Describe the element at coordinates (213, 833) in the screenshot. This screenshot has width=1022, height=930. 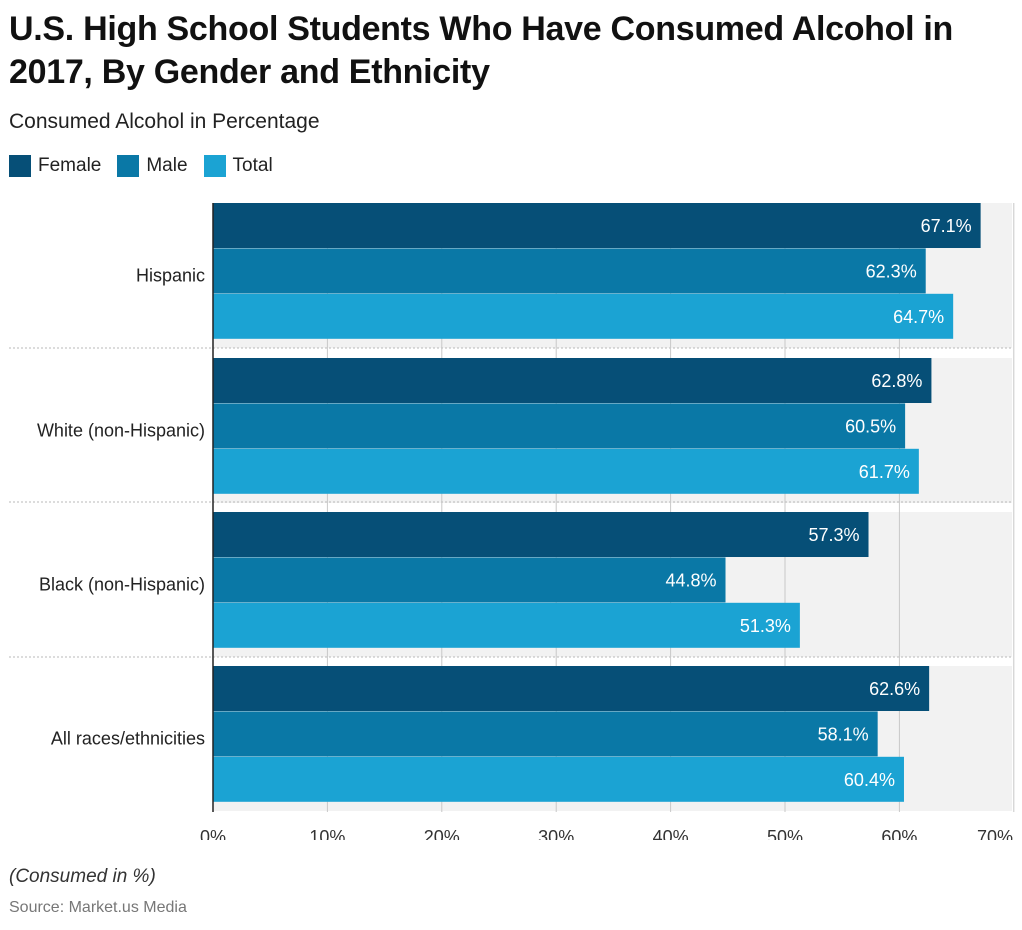
I see `x-tick-label-0: 0%` at that location.